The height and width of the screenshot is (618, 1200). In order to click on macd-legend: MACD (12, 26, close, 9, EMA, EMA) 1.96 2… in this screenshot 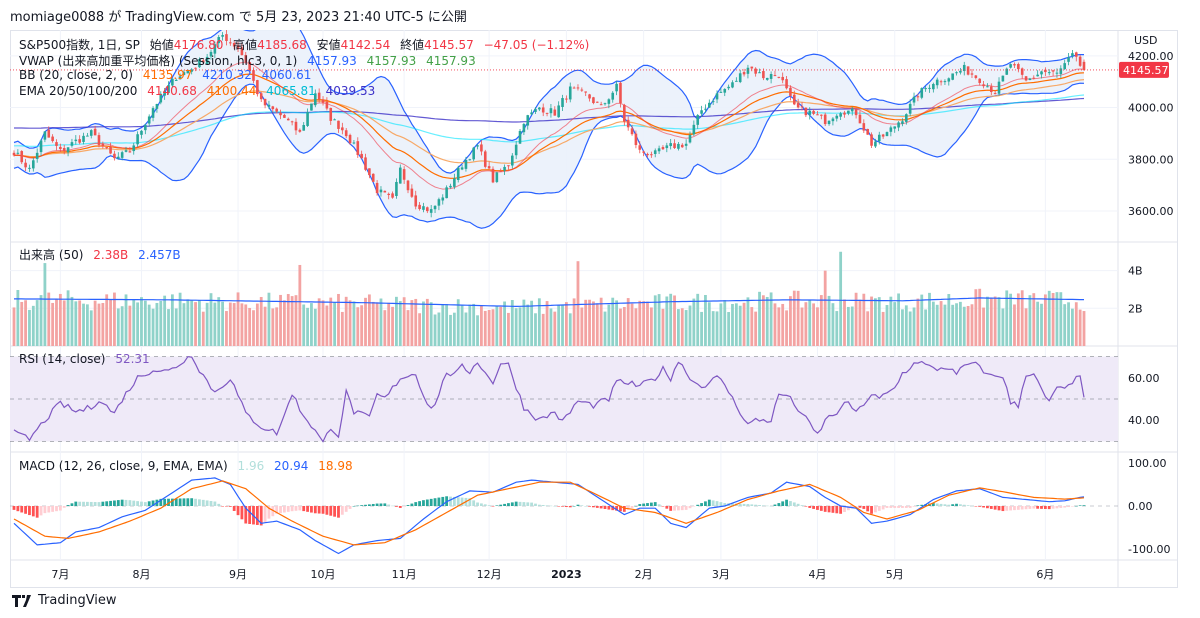, I will do `click(189, 466)`.